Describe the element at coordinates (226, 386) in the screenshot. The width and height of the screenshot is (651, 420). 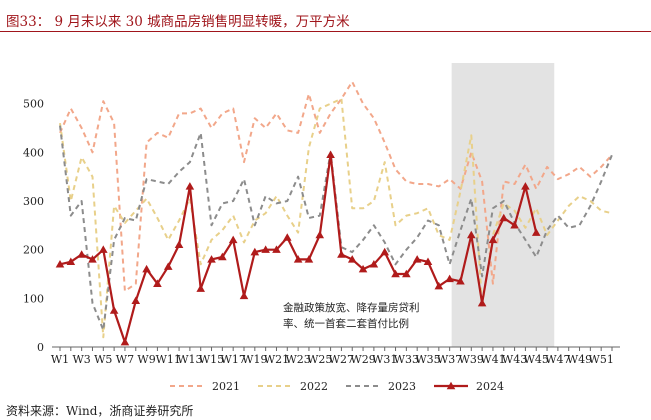
I see `legend-label-2021: 2021` at that location.